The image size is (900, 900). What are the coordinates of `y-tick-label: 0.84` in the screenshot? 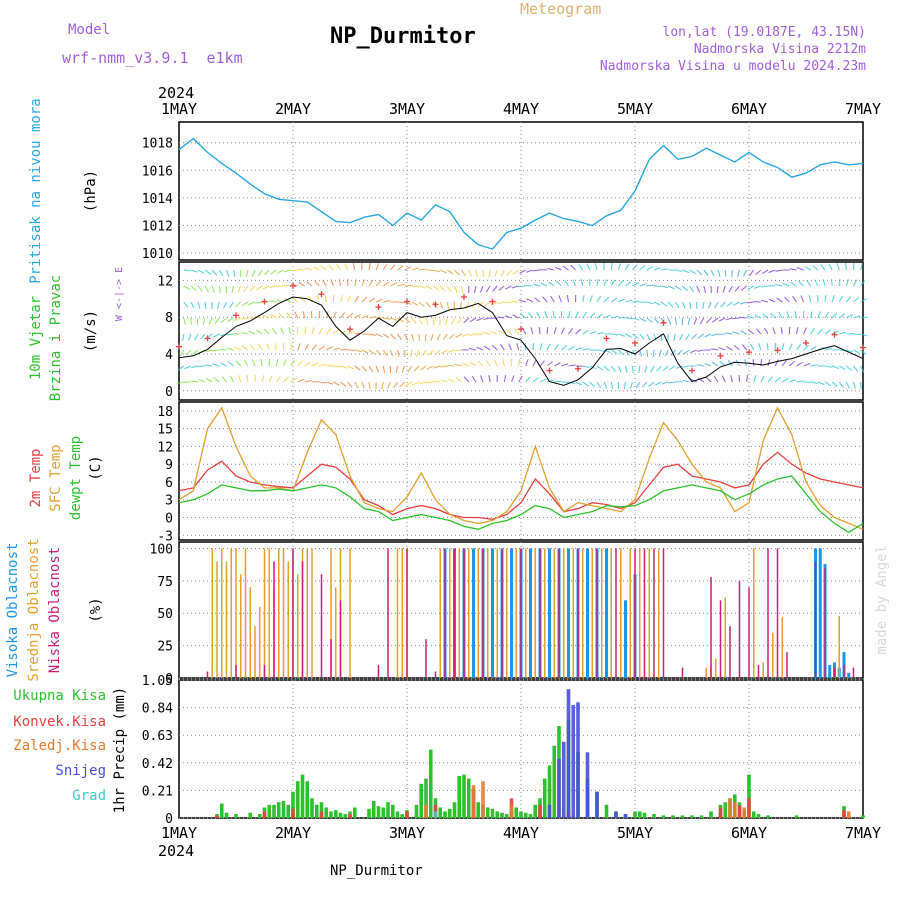 It's located at (157, 709).